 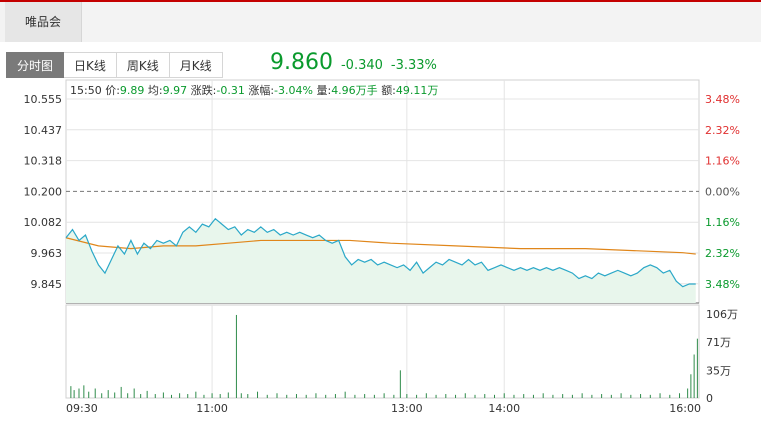 I want to click on tab-monthly-k: 月K线, so click(x=196, y=65).